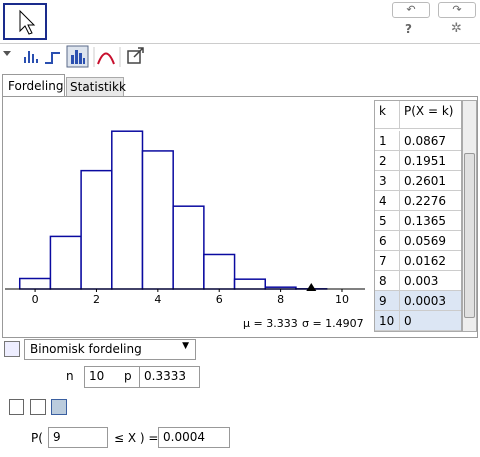  Describe the element at coordinates (70, 376) in the screenshot. I see `n-label: n` at that location.